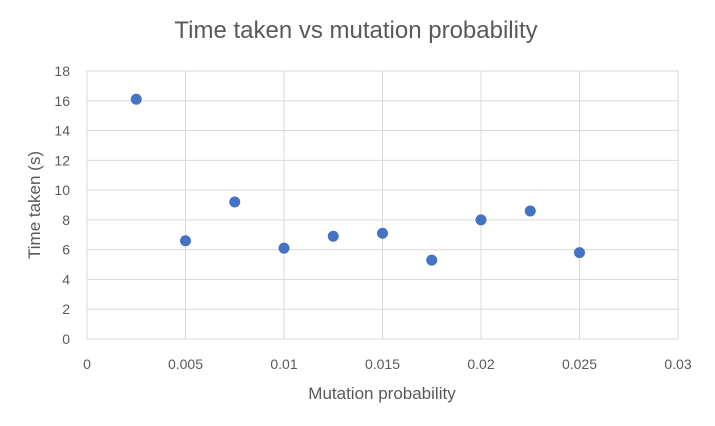  I want to click on x-axis-tick-labels: 0 0.005 0.01 0.015 0.02 0.025 0.03, so click(387, 364).